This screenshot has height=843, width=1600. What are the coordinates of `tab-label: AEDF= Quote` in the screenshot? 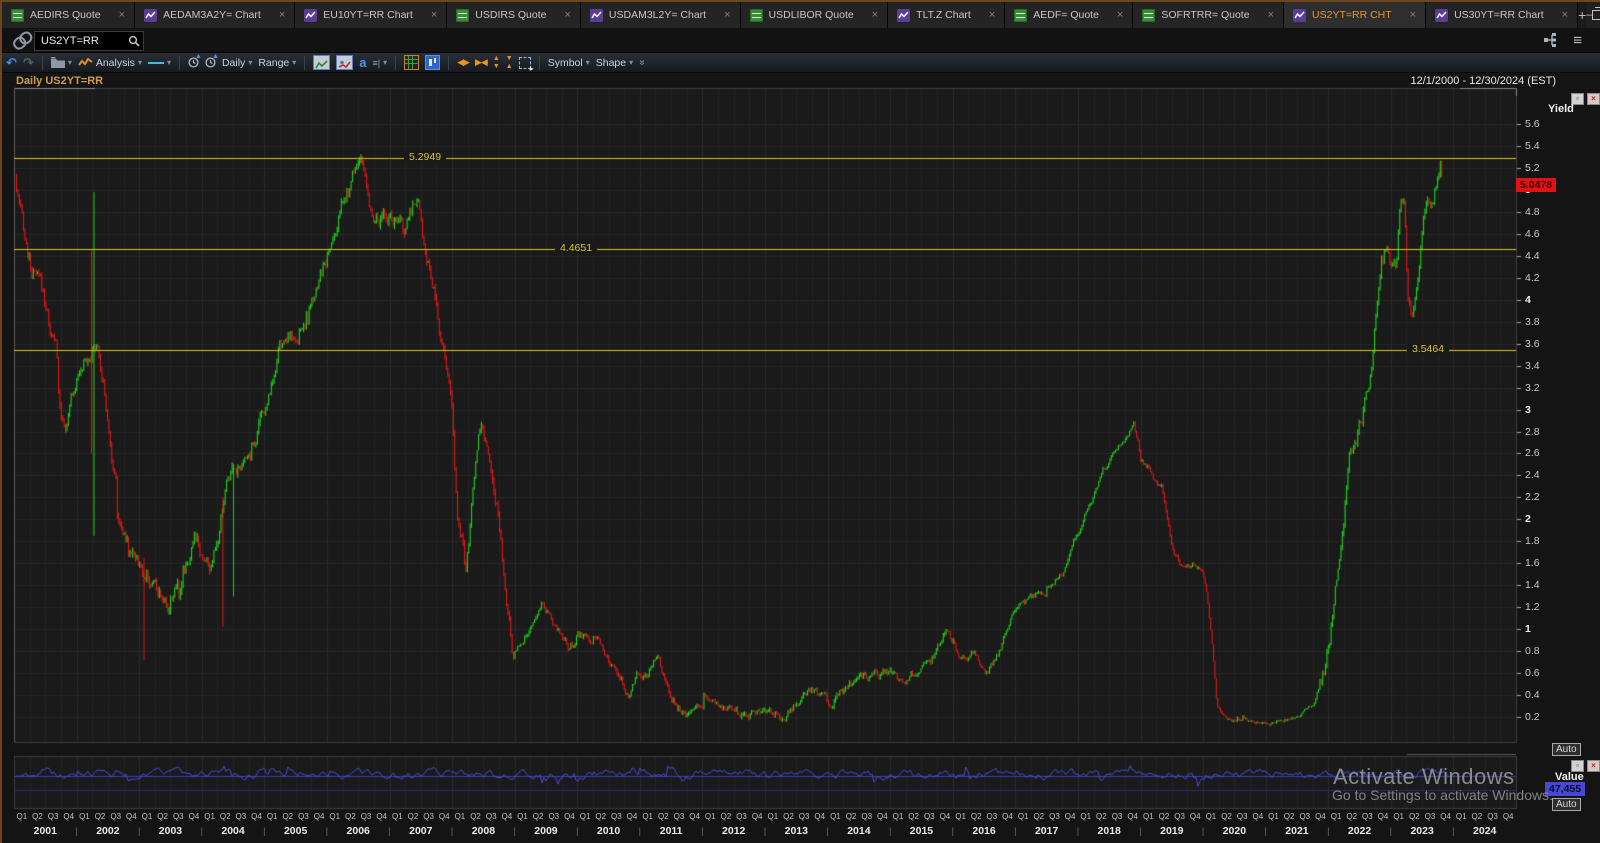 It's located at (1066, 15).